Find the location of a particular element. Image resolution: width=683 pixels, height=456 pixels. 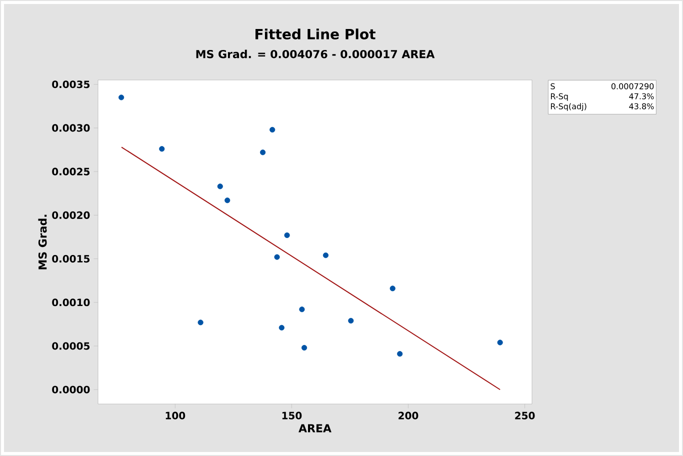

text: 0.0007290 is located at coordinates (632, 86).